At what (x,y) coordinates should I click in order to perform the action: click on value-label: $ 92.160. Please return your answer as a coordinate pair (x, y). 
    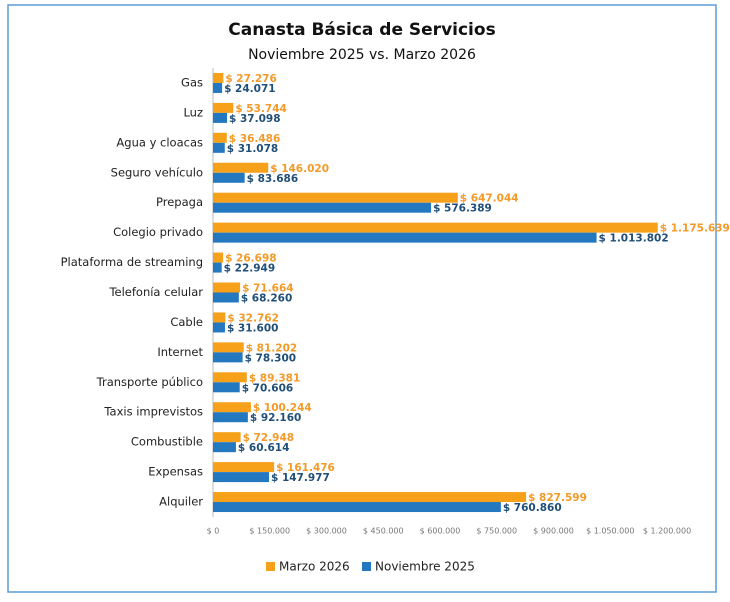
    Looking at the image, I should click on (275, 418).